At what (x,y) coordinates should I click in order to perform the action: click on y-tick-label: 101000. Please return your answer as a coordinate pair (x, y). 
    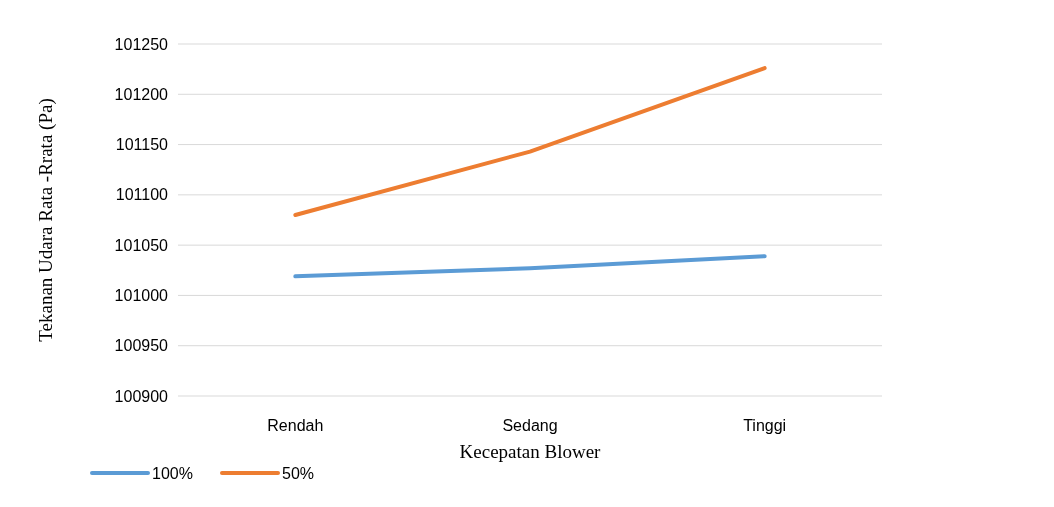
    Looking at the image, I should click on (141, 296).